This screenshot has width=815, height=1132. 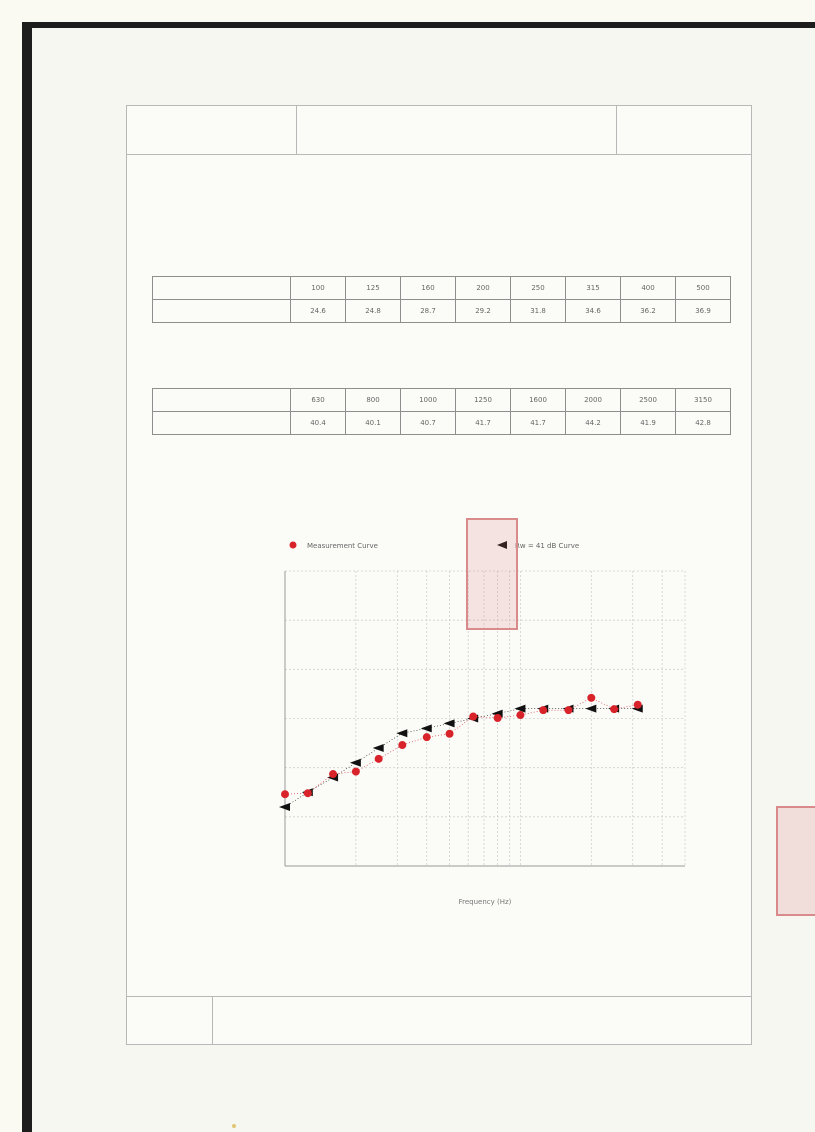 What do you see at coordinates (648, 423) in the screenshot?
I see `table-cell: 41.9` at bounding box center [648, 423].